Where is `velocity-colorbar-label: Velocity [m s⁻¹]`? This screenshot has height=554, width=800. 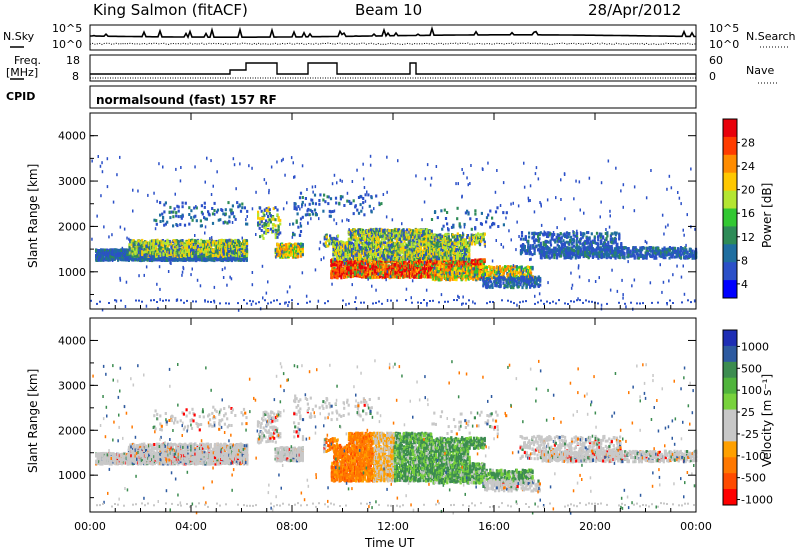 velocity-colorbar-label: Velocity [m s⁻¹] is located at coordinates (767, 420).